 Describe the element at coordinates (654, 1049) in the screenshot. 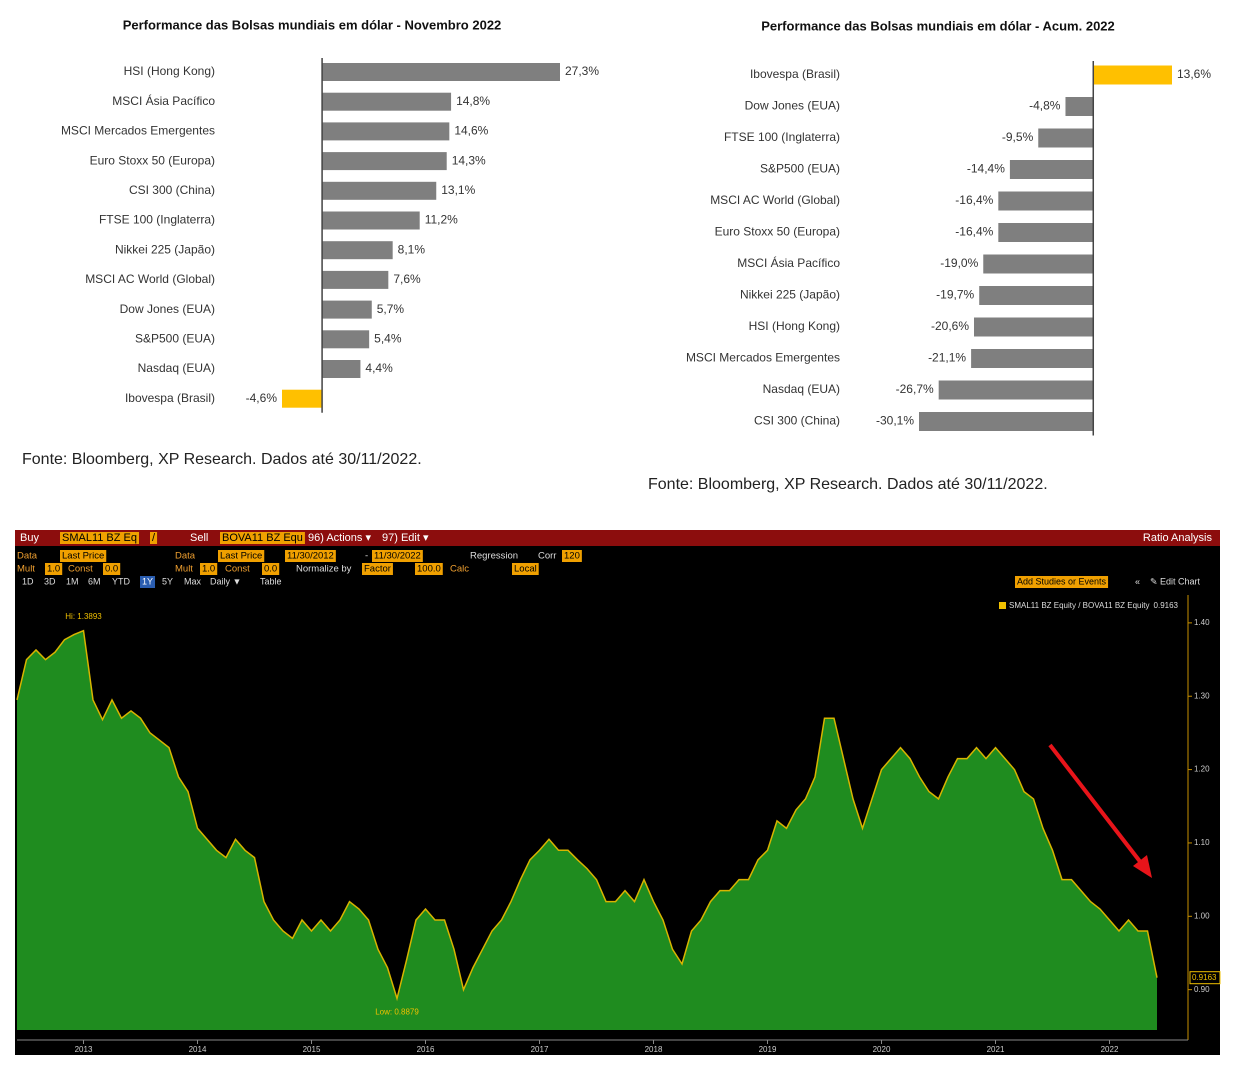

I see `x-tick-label: 2018` at that location.